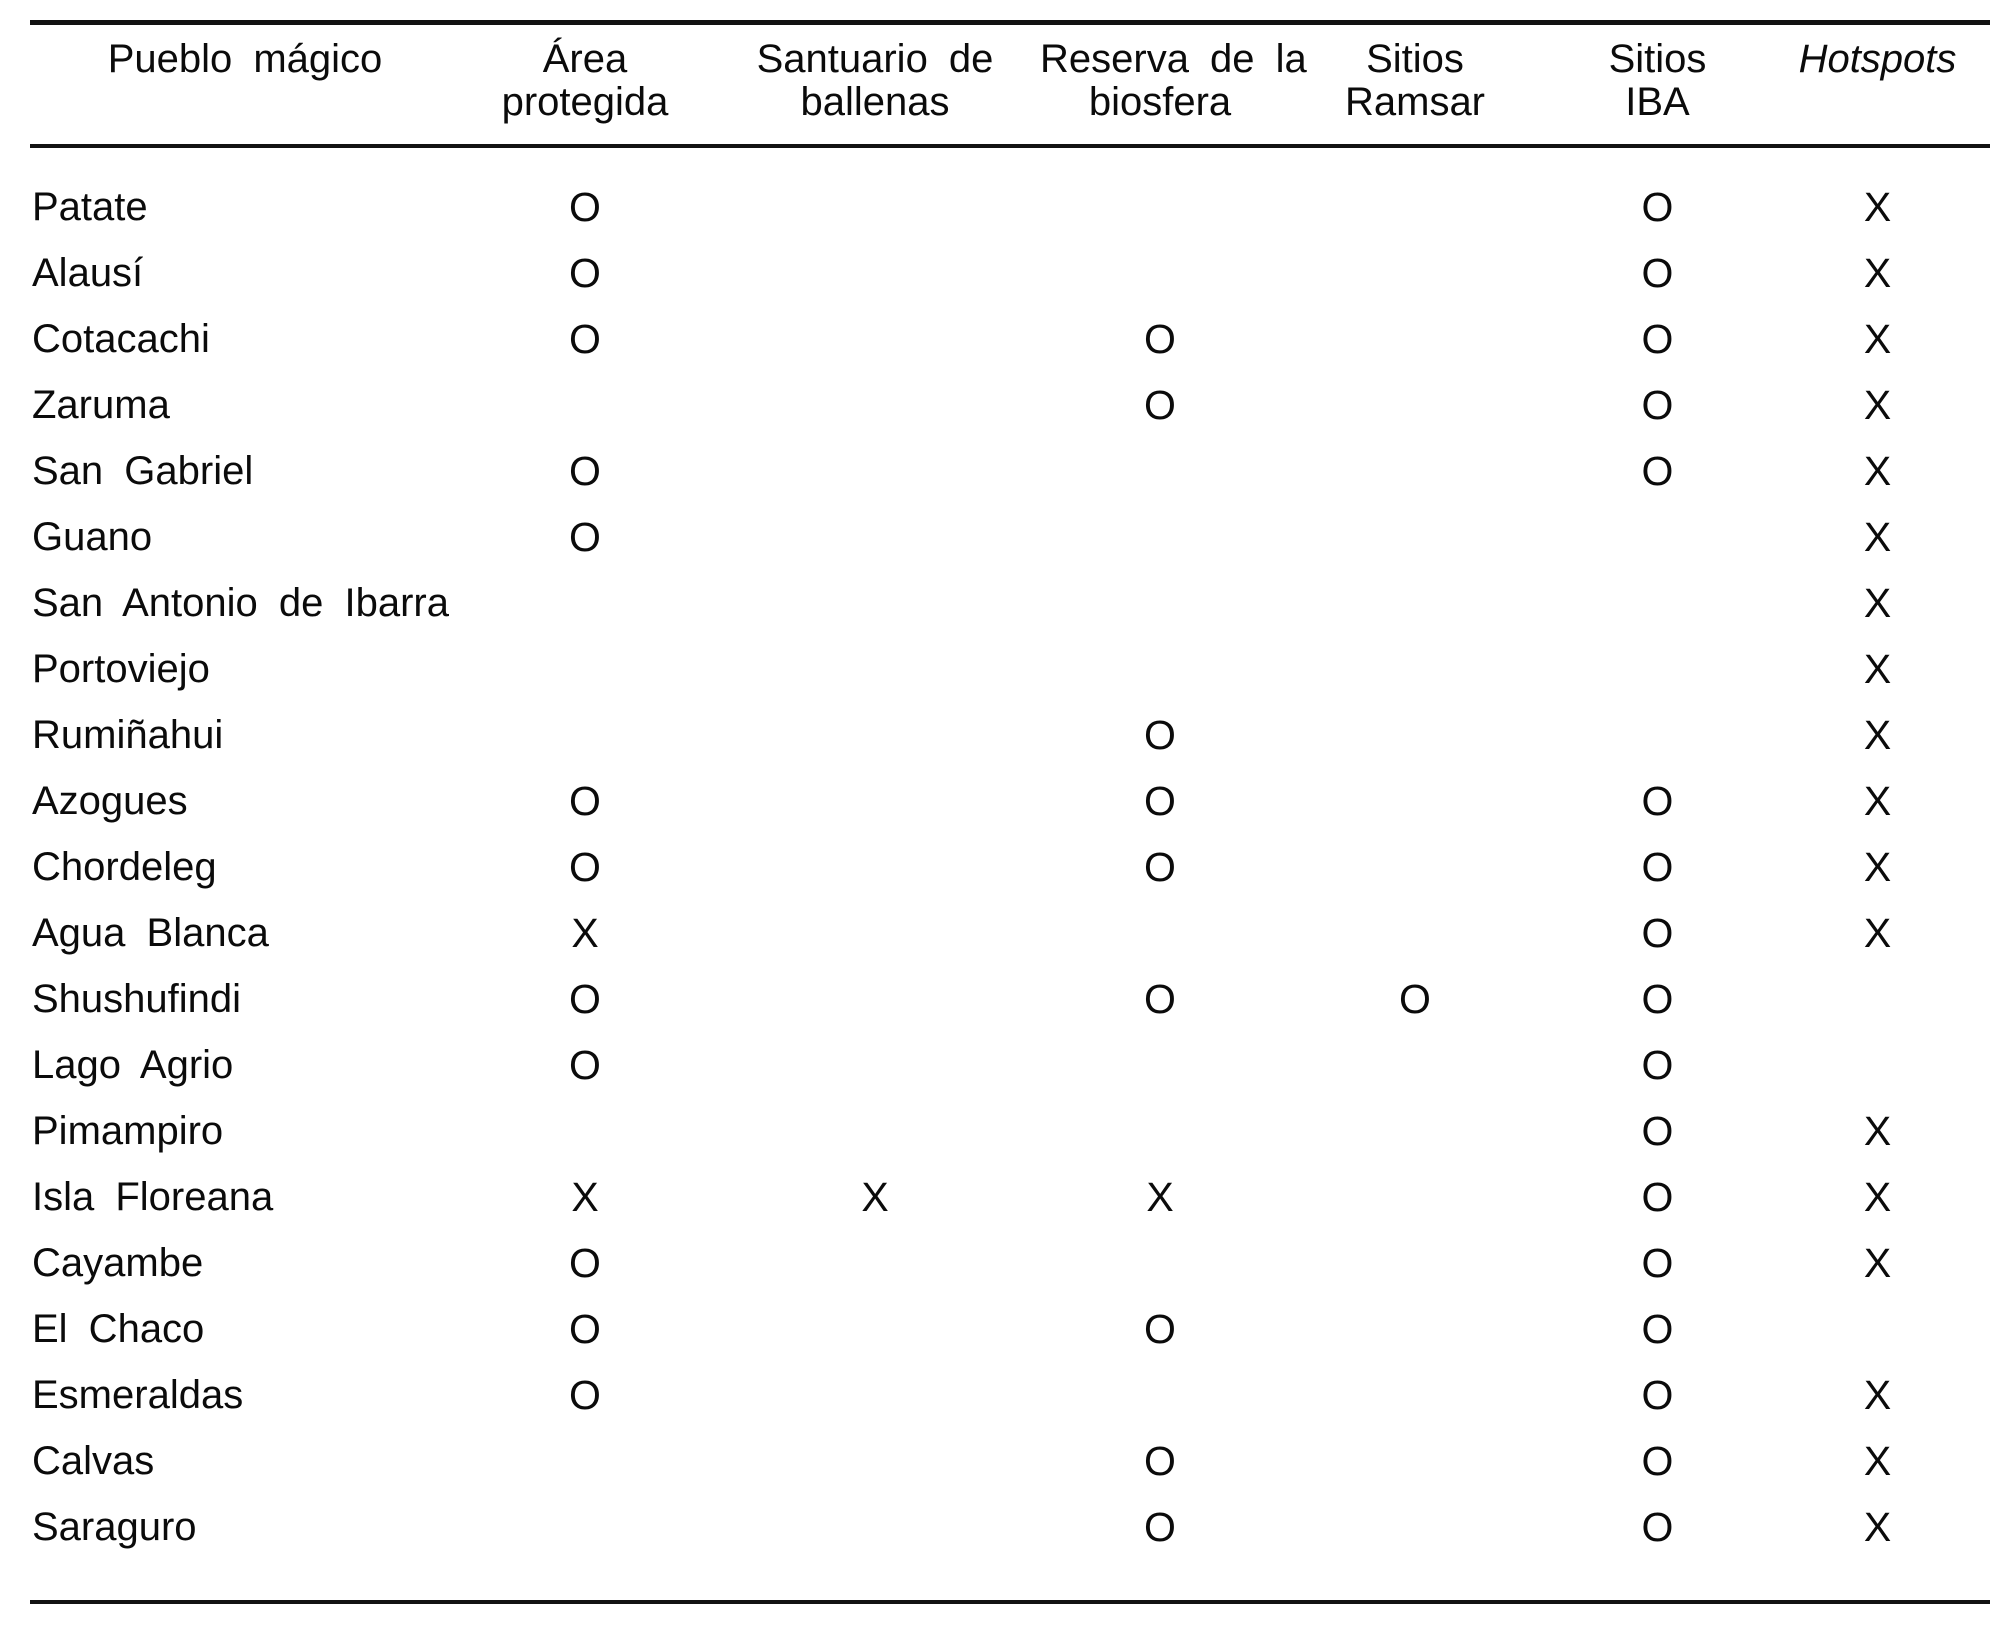 The height and width of the screenshot is (1625, 2009). What do you see at coordinates (88, 272) in the screenshot?
I see `pueblo-name-cell: Alausí` at bounding box center [88, 272].